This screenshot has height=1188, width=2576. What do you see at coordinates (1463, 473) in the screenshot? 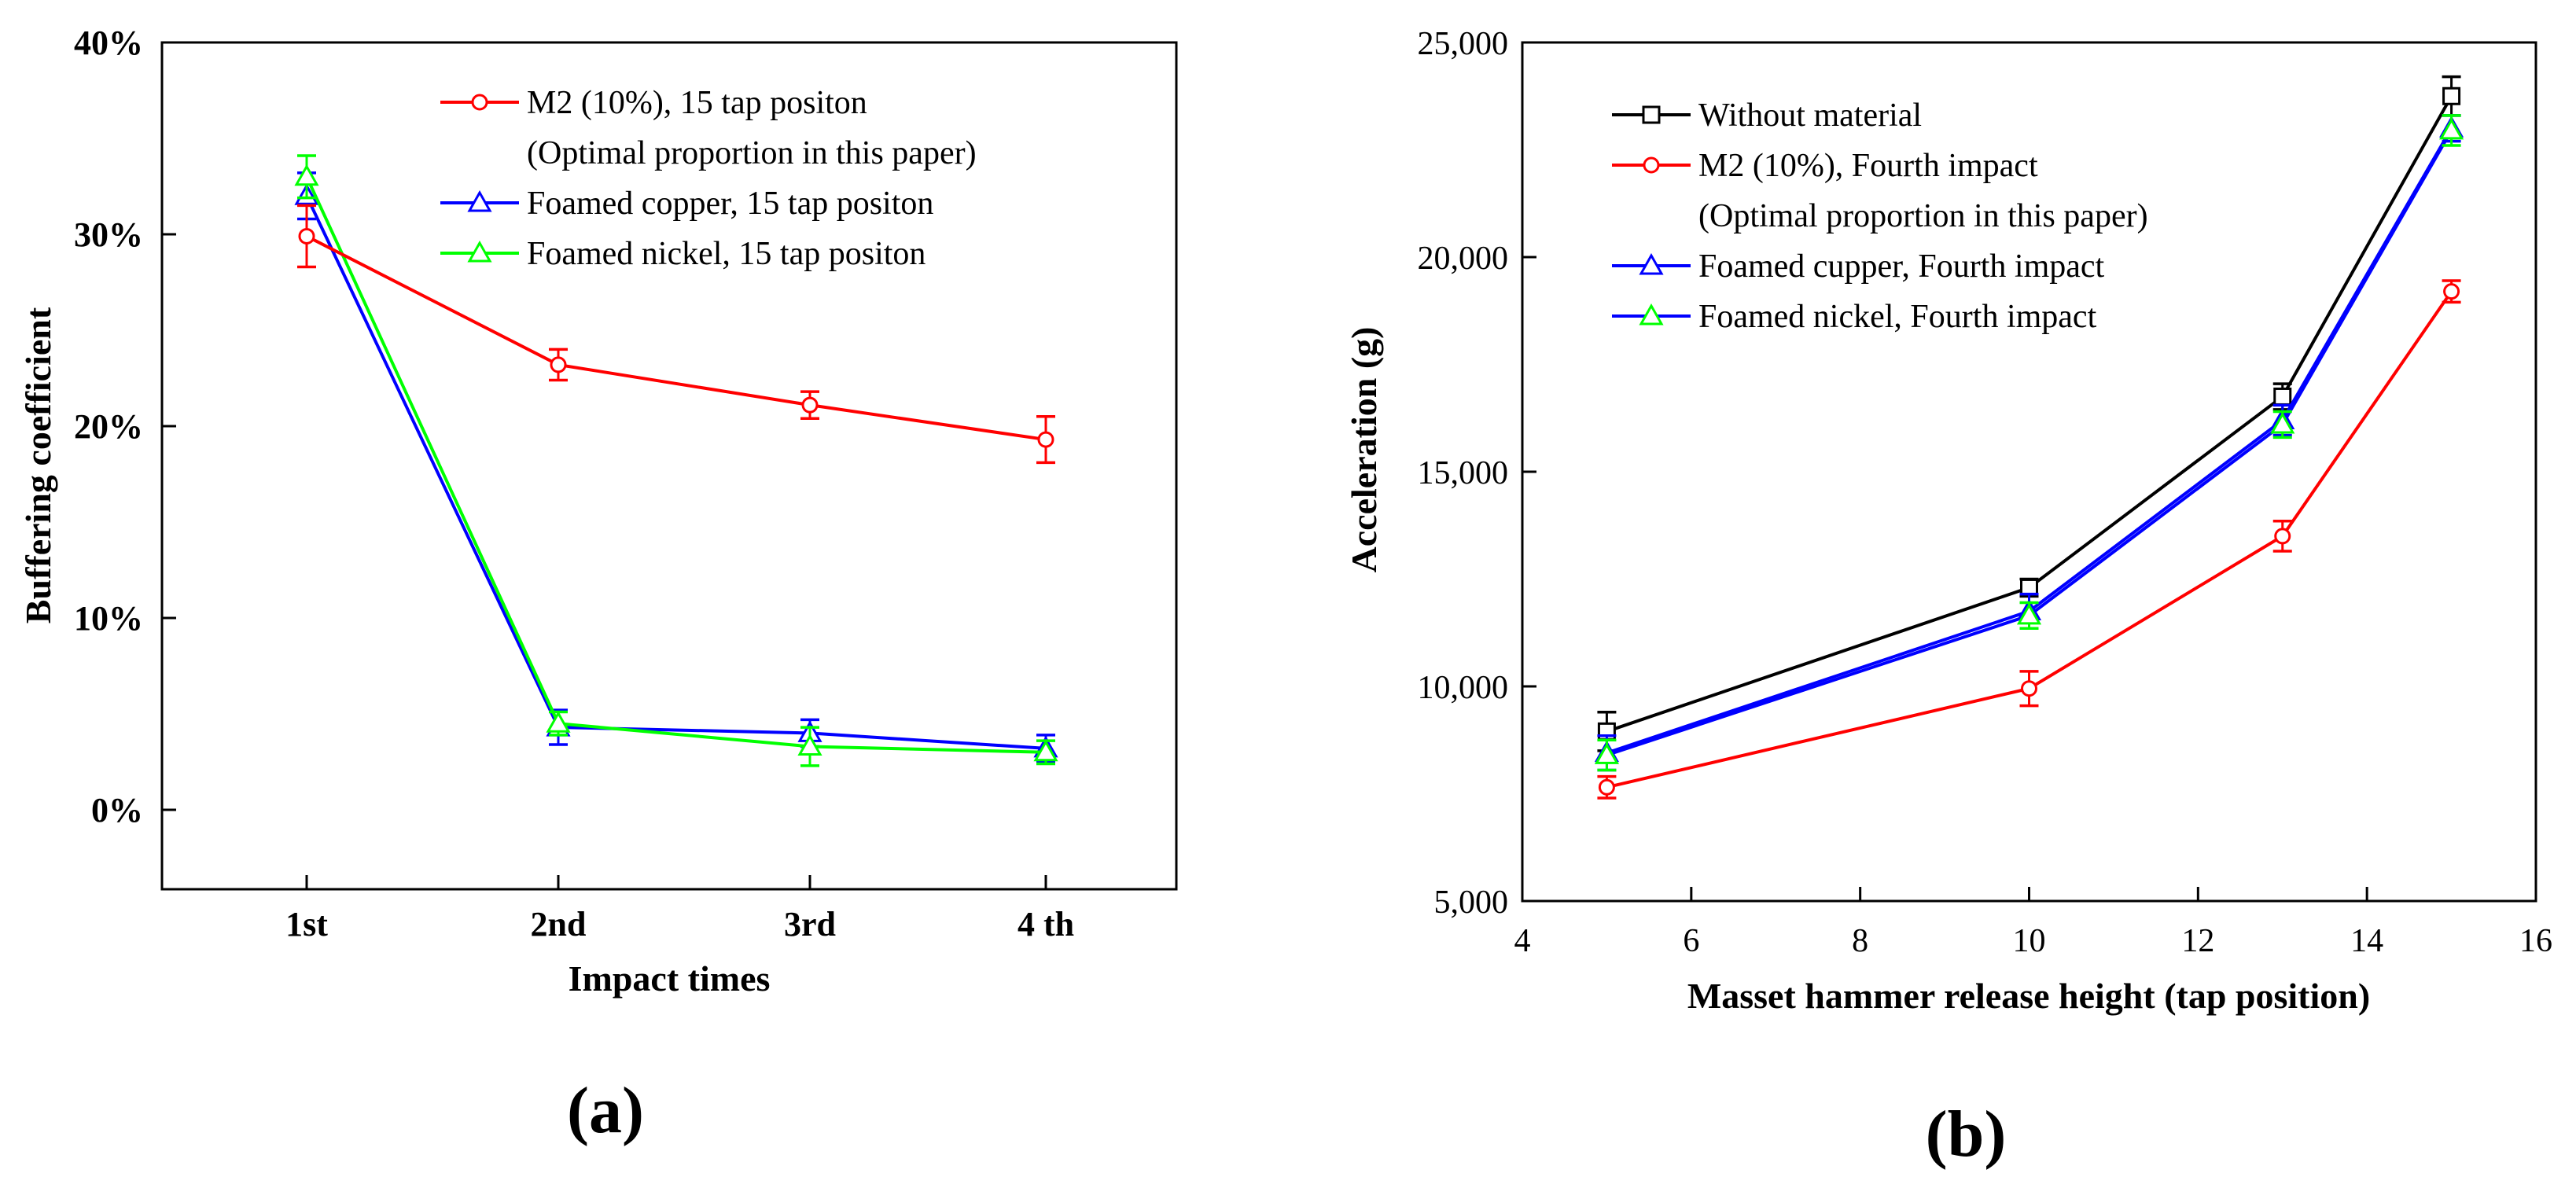
I see `y-tick-label: 15,000` at bounding box center [1463, 473].